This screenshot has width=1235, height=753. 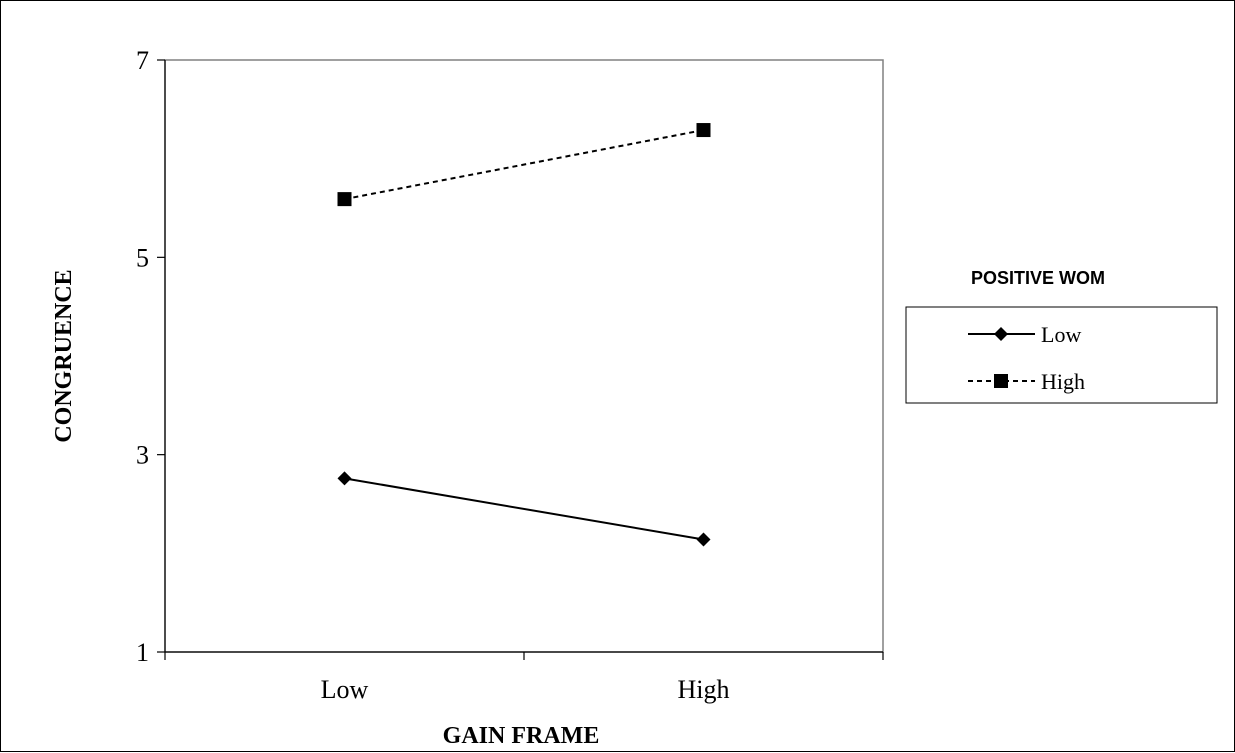 What do you see at coordinates (142, 60) in the screenshot?
I see `y-tick-label: 7` at bounding box center [142, 60].